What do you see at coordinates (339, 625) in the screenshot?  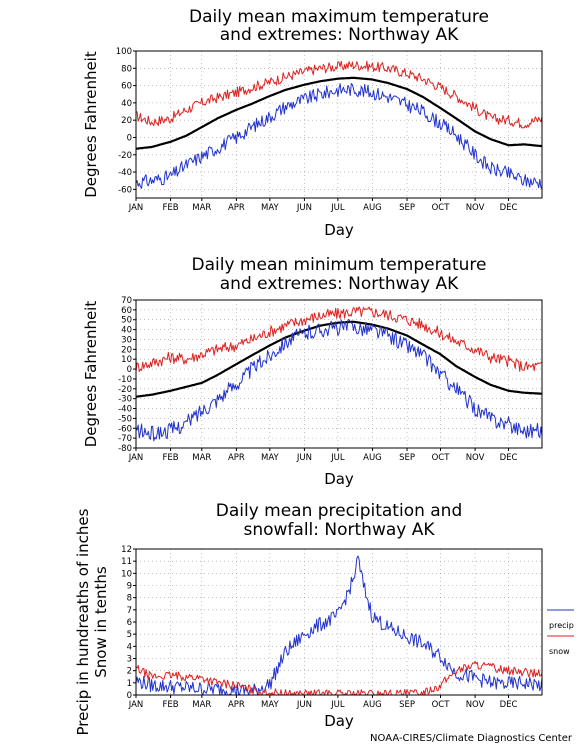 I see `series-line-precip` at bounding box center [339, 625].